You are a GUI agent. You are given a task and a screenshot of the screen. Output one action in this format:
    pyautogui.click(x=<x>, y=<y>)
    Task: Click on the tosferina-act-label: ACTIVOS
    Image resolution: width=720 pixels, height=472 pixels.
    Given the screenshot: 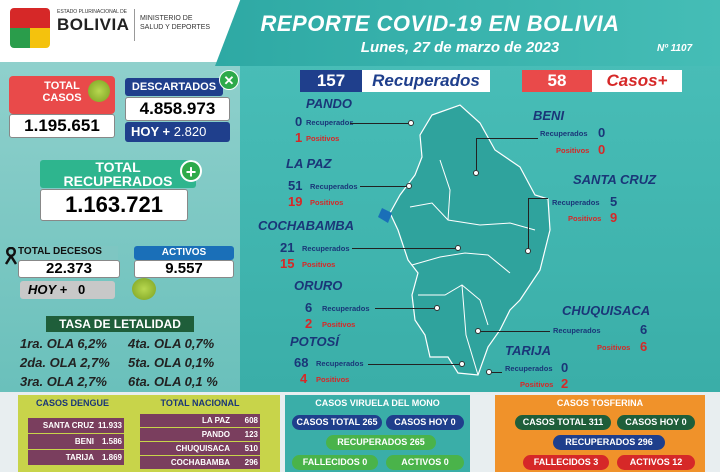 What is the action you would take?
    pyautogui.click(x=649, y=462)
    